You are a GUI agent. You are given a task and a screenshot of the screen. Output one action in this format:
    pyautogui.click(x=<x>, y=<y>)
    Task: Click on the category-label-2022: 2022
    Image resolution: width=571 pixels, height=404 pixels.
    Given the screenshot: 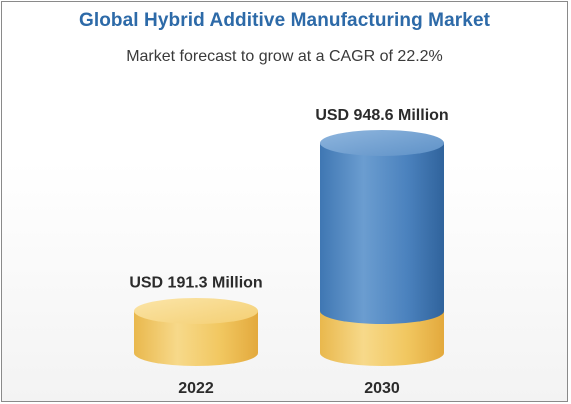 What is the action you would take?
    pyautogui.click(x=196, y=388)
    